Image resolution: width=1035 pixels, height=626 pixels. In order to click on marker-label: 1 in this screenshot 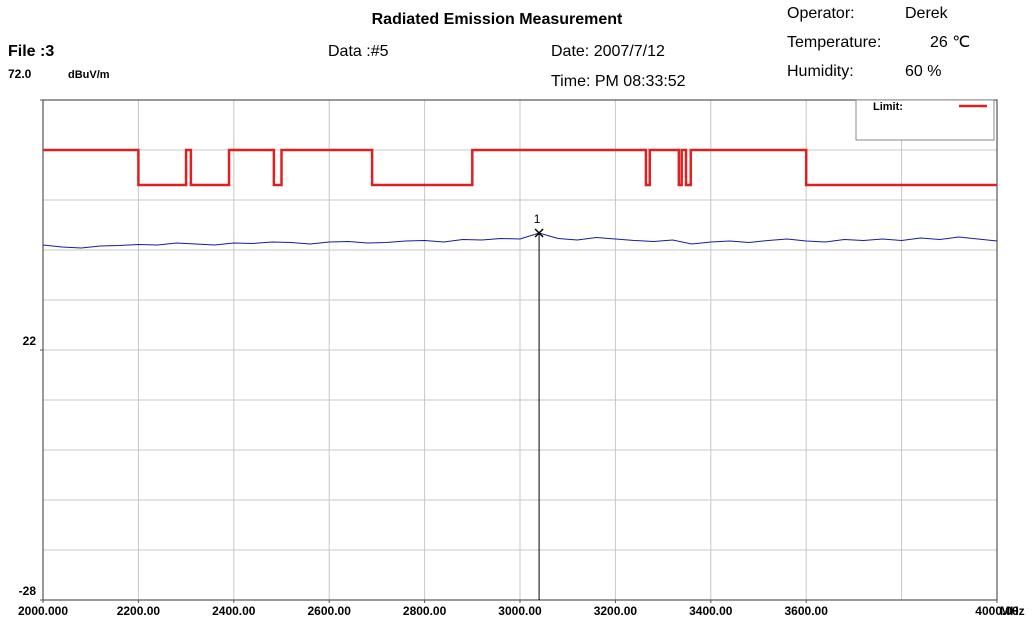, I will do `click(537, 219)`.